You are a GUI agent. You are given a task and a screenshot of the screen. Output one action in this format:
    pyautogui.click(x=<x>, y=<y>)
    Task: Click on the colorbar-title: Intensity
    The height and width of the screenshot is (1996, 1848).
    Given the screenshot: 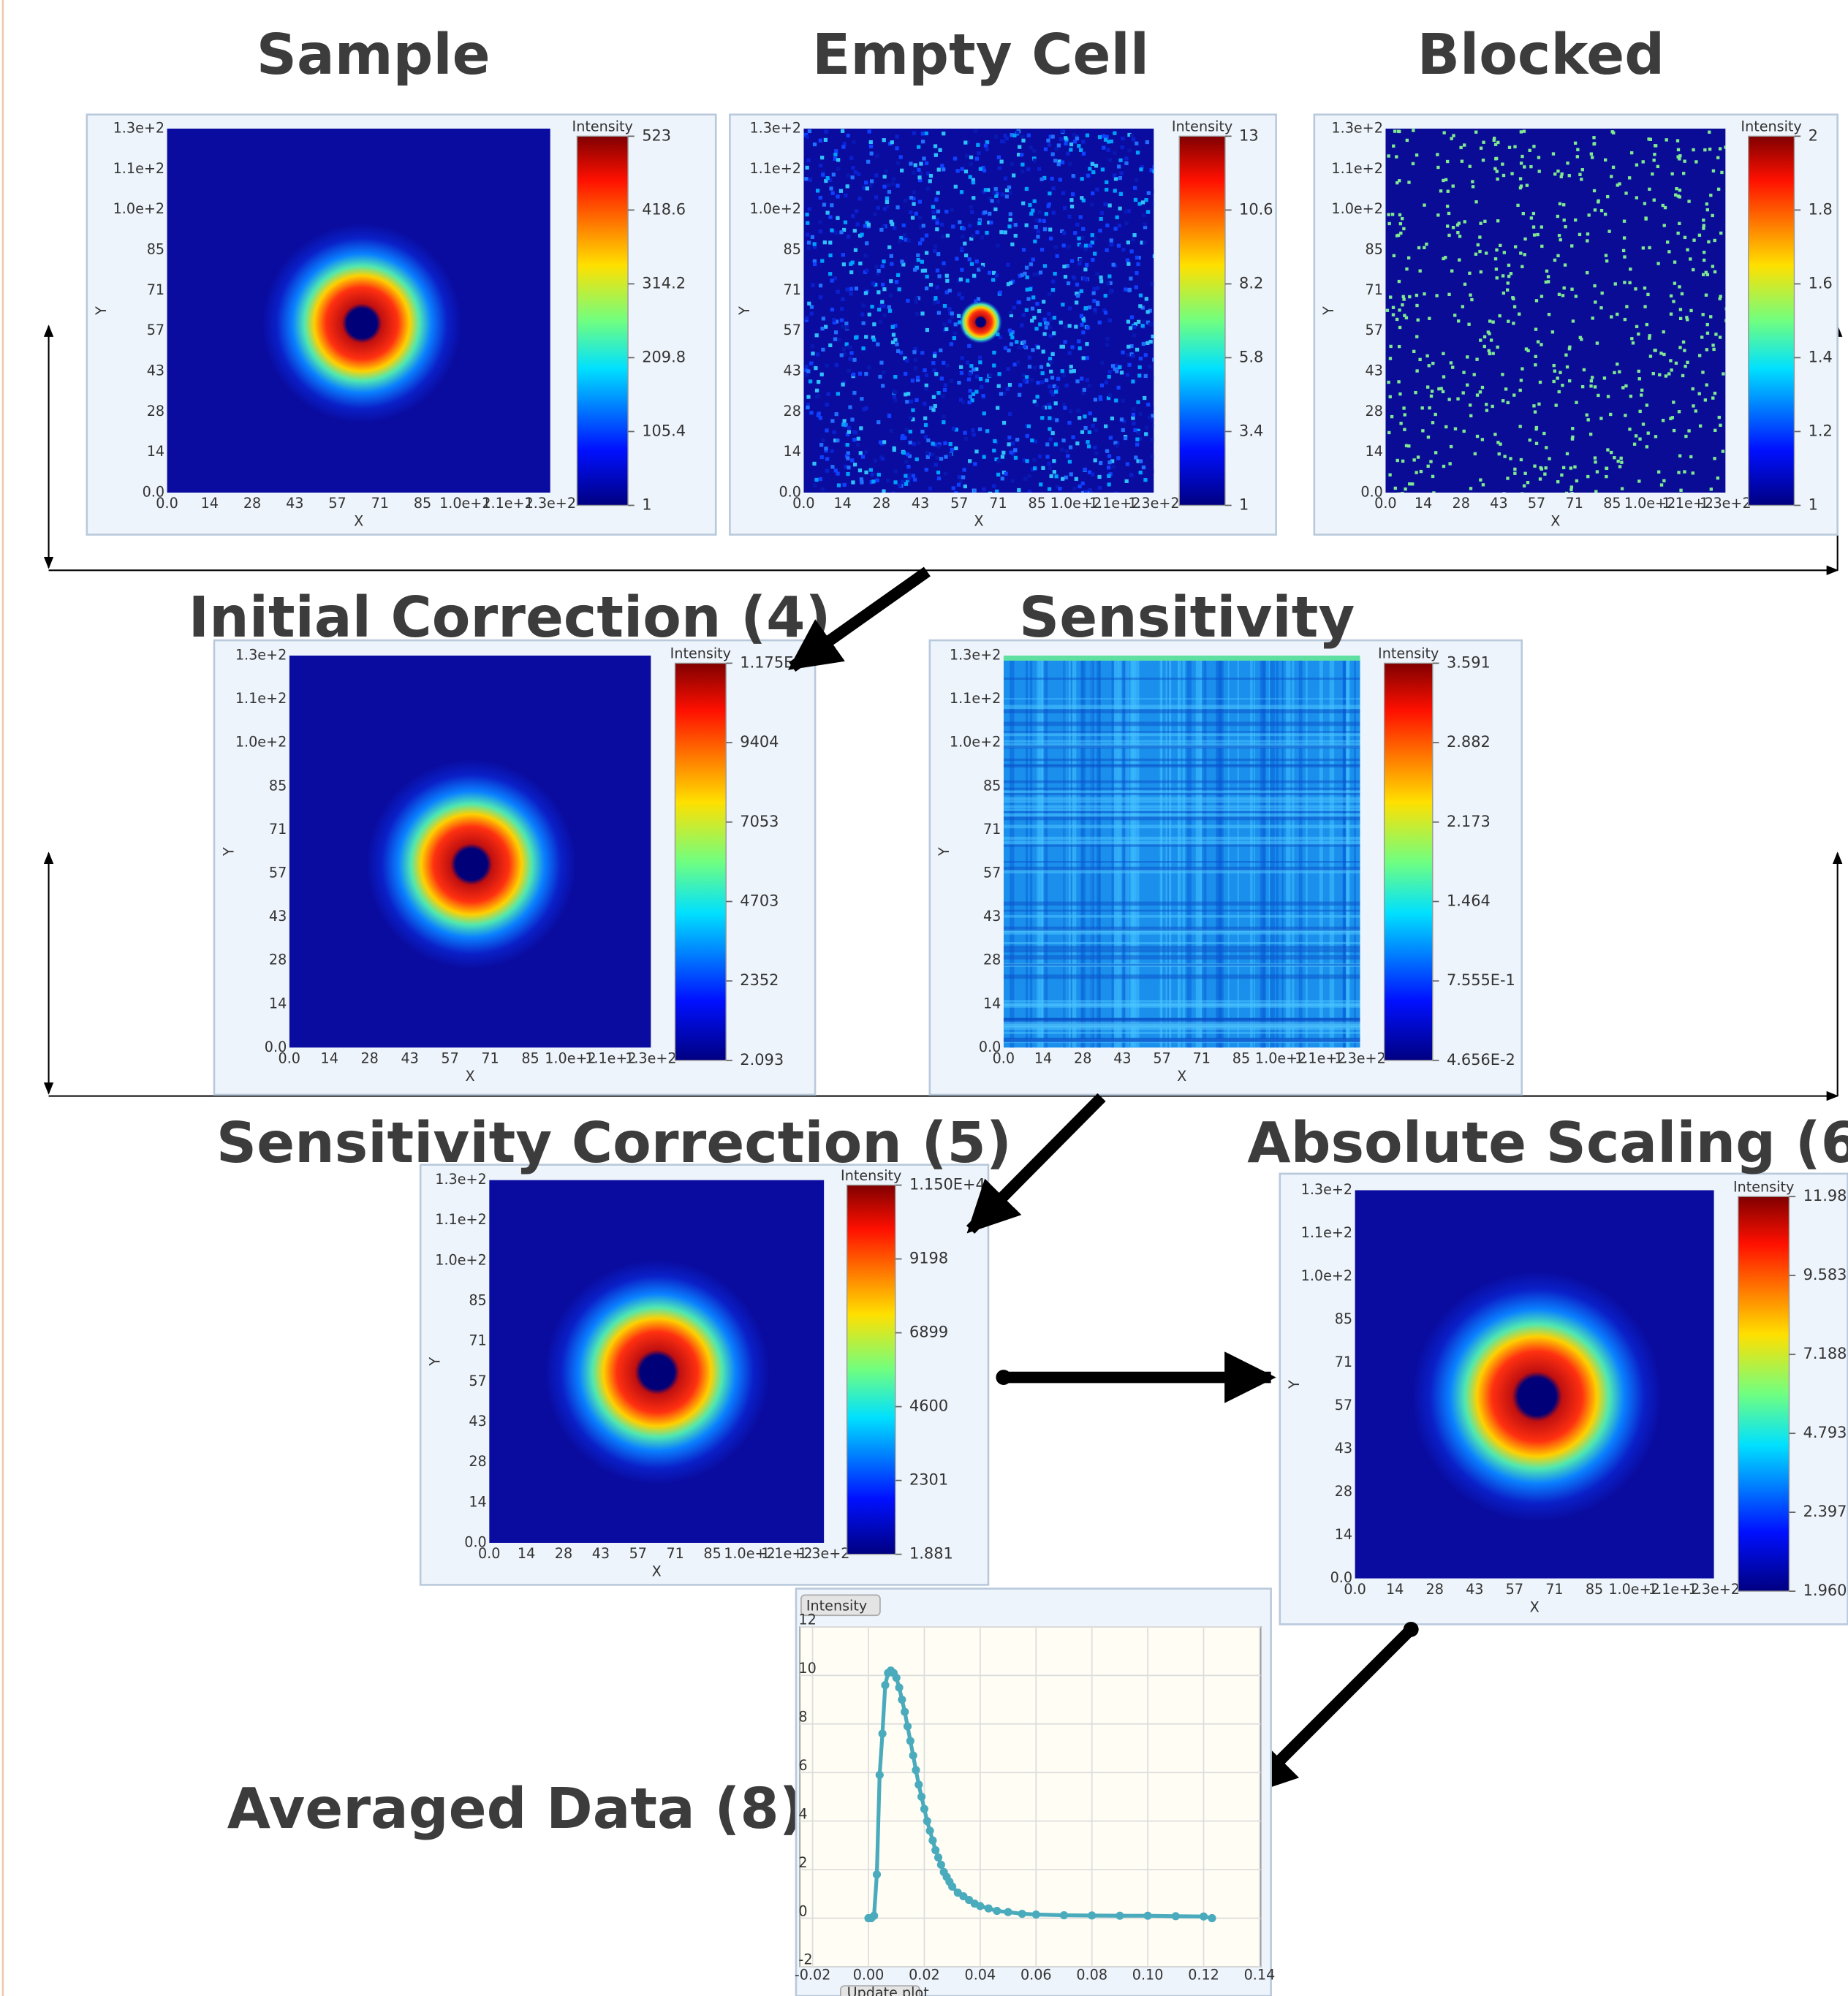 What is the action you would take?
    pyautogui.click(x=1202, y=126)
    